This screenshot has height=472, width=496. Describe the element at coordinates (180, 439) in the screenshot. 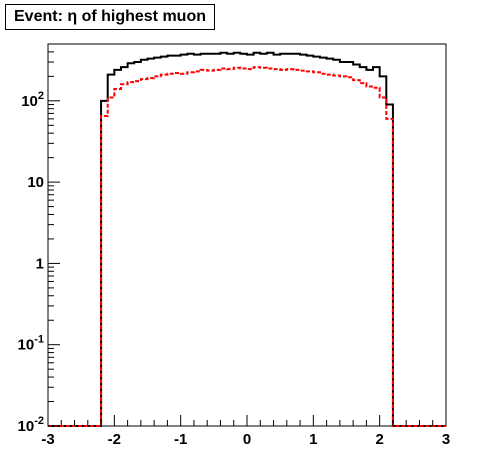

I see `x-tick-label: -1` at that location.